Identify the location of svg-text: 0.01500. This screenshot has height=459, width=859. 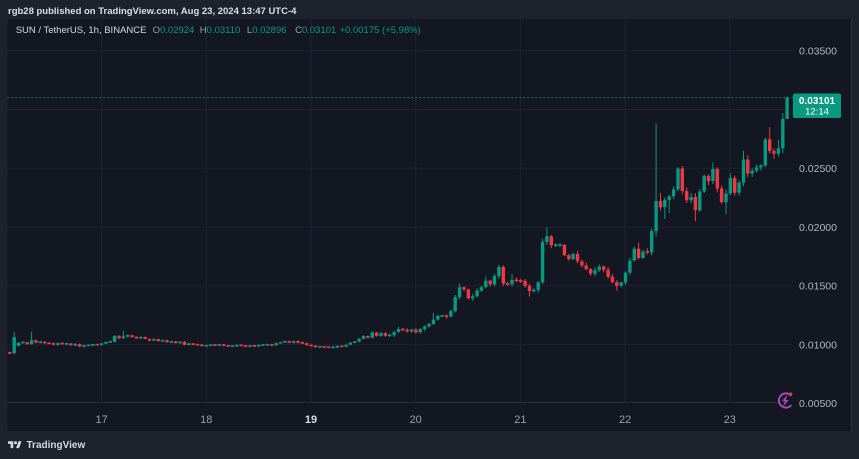
(818, 287).